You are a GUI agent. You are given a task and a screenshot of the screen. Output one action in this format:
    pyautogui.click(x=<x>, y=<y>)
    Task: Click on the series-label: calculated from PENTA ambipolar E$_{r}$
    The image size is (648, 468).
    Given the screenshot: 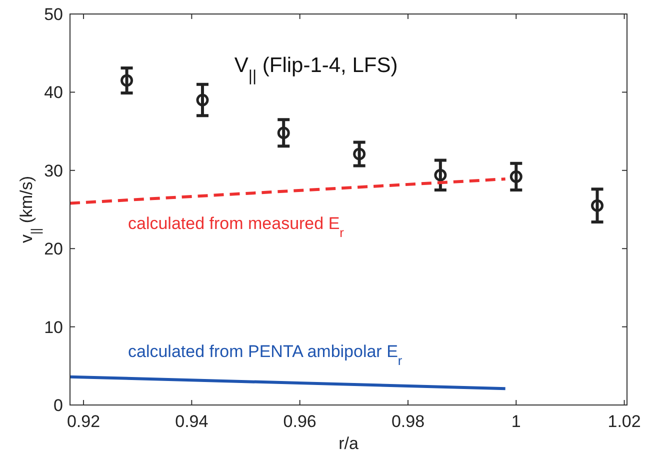 What is the action you would take?
    pyautogui.click(x=265, y=355)
    